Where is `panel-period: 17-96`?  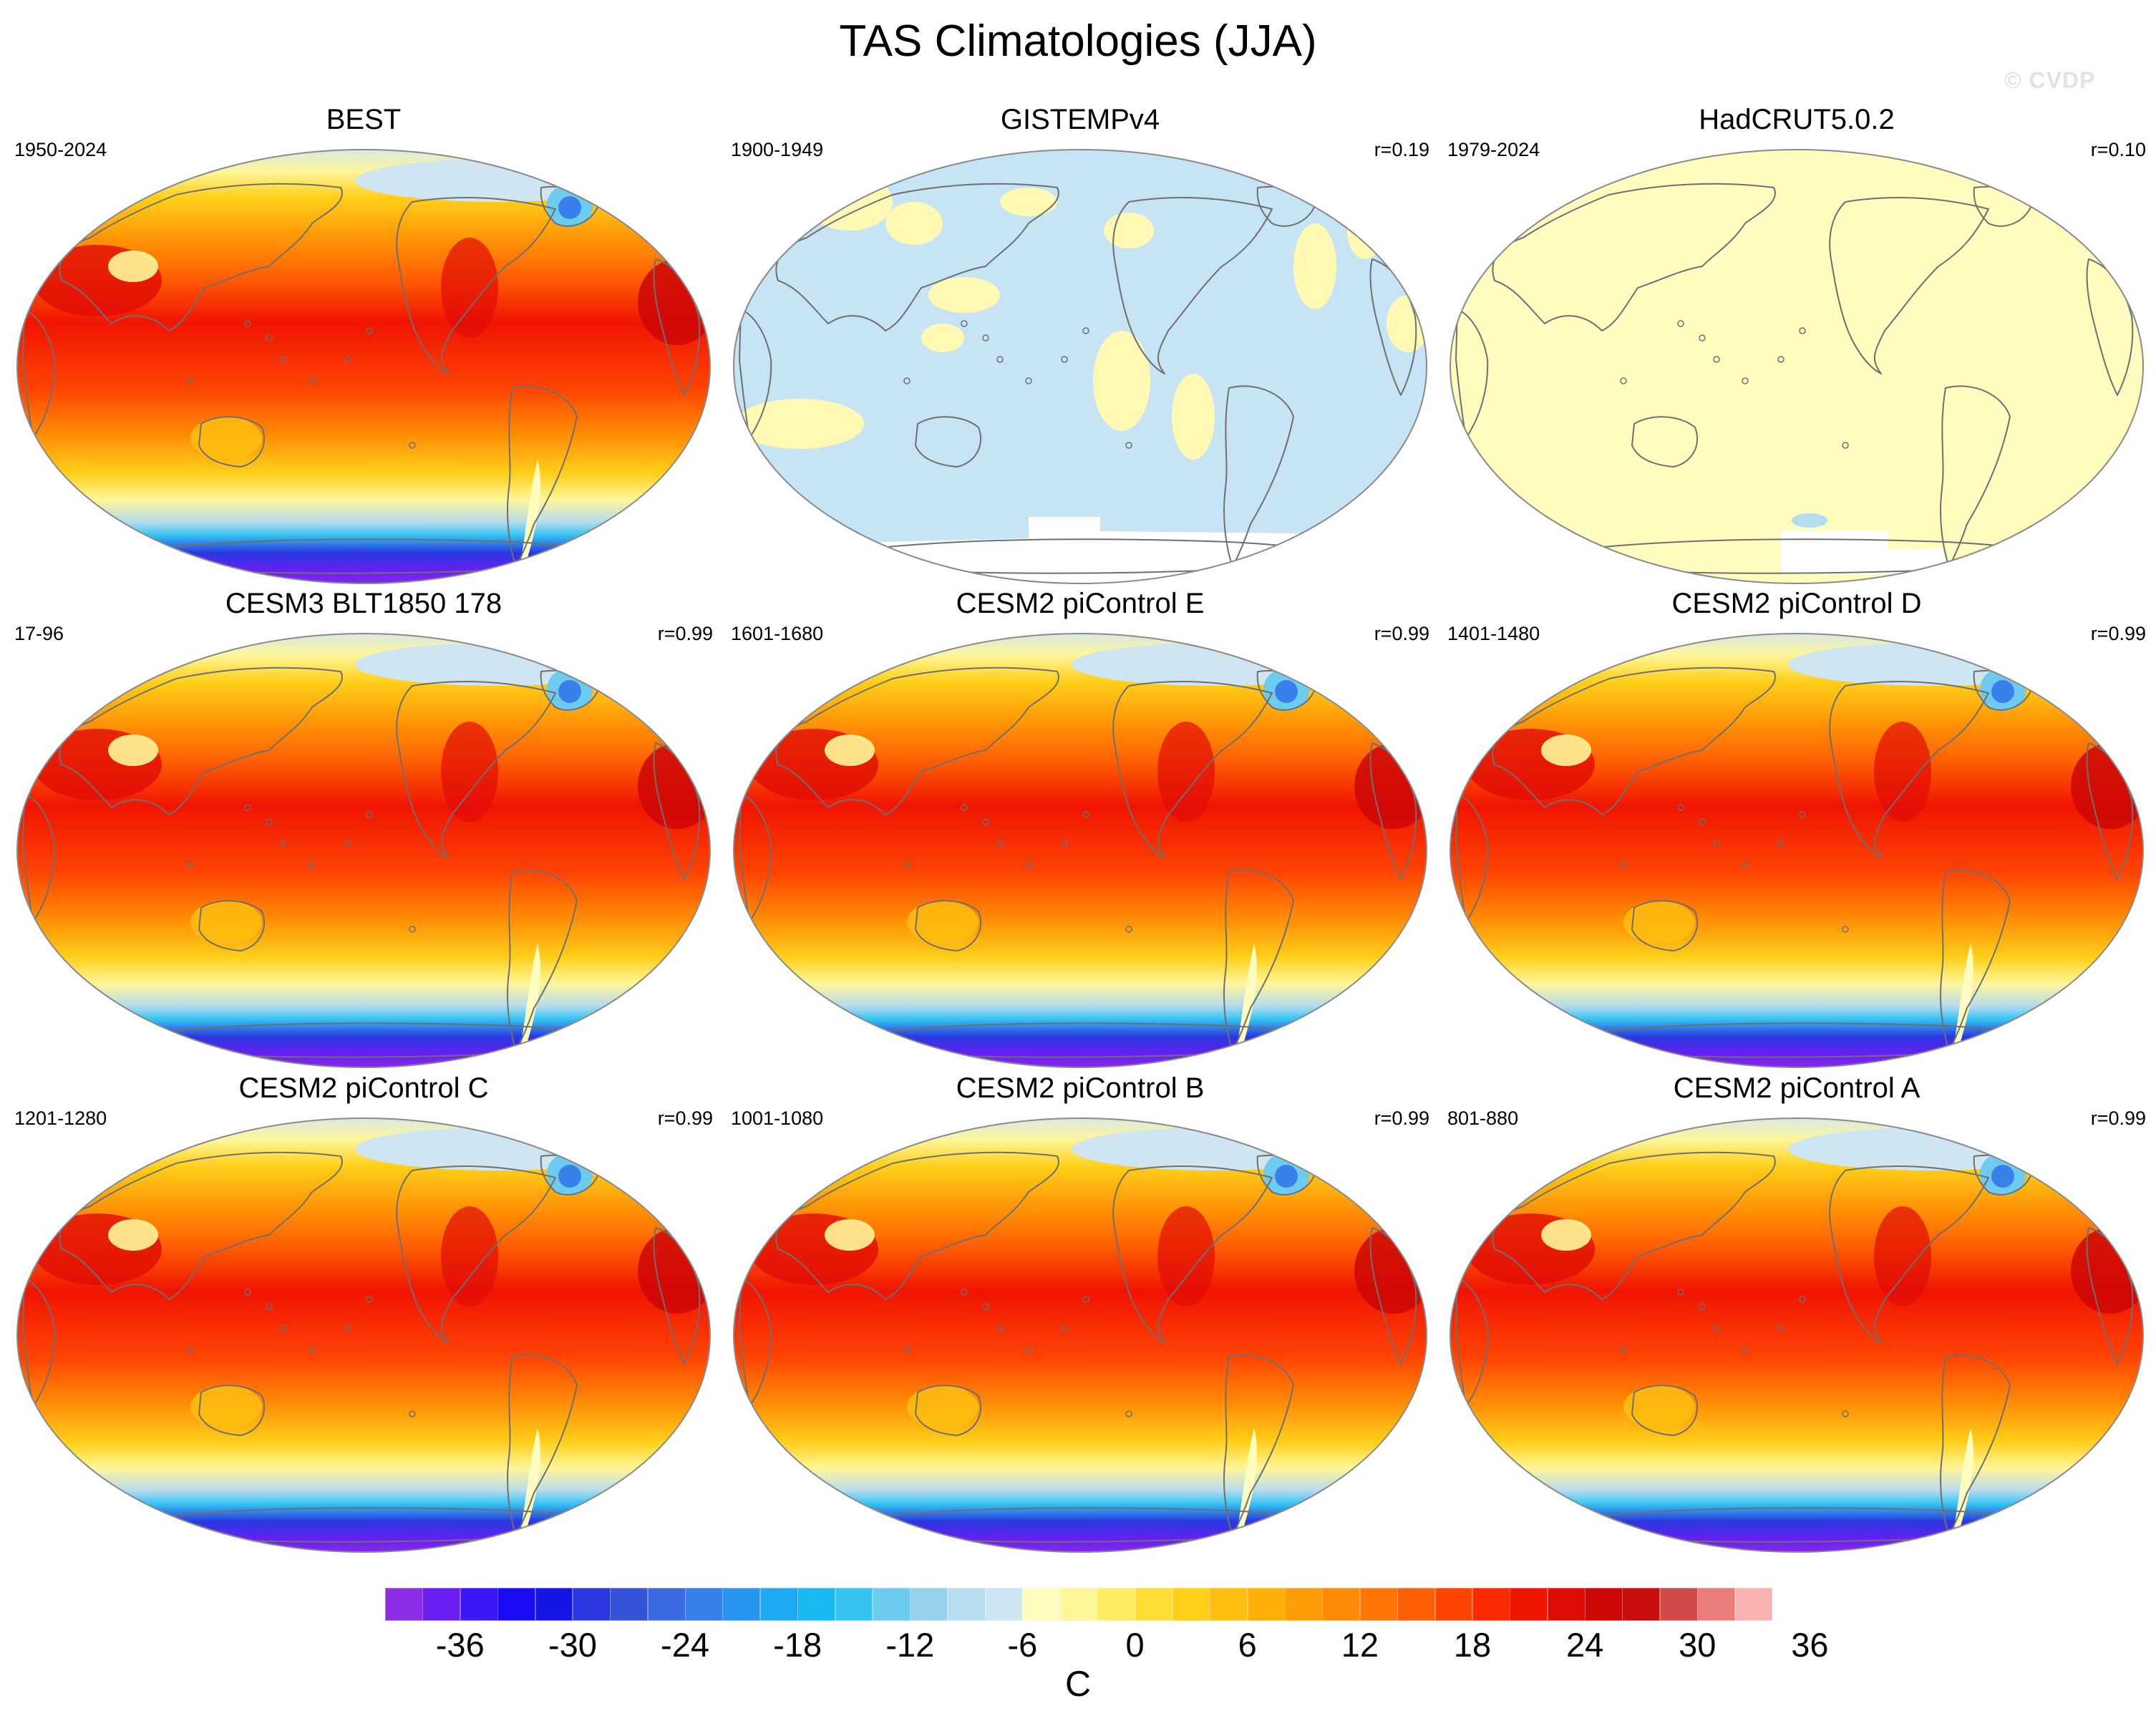
panel-period: 17-96 is located at coordinates (39, 633).